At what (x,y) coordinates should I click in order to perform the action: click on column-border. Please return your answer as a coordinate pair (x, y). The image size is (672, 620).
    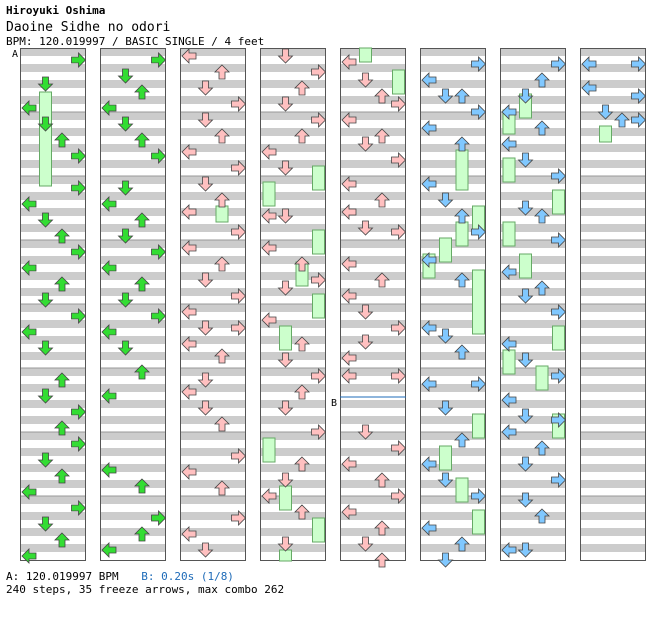
    Looking at the image, I should click on (453, 304).